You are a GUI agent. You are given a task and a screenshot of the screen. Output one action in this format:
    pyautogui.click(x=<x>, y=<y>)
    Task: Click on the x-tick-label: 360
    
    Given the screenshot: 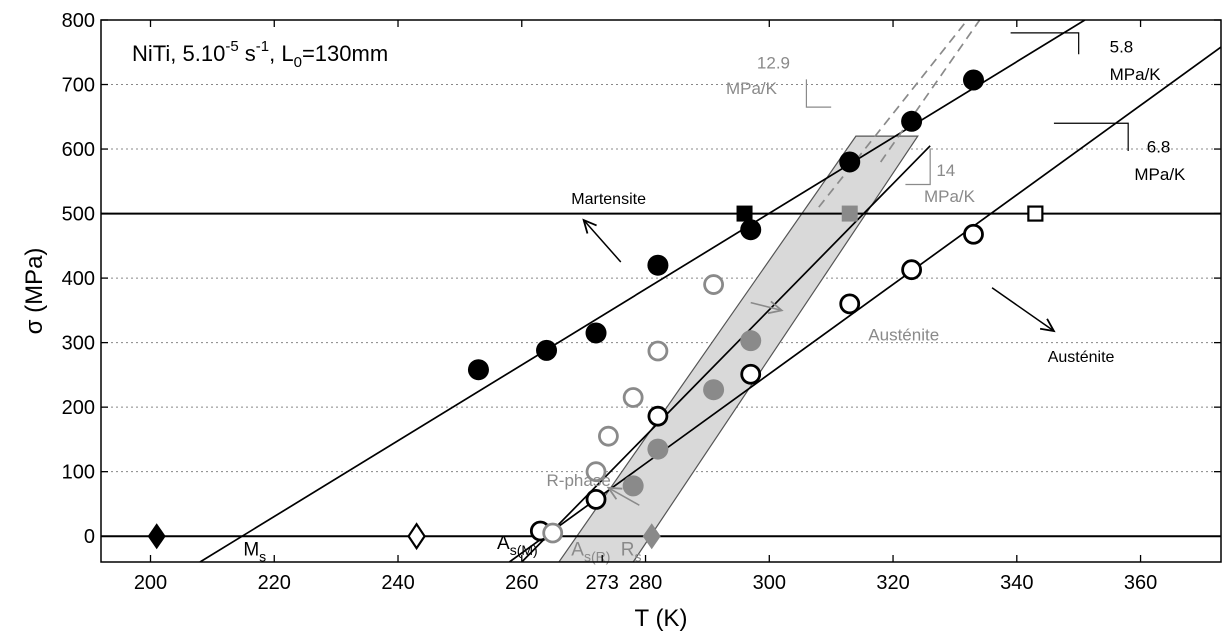 What is the action you would take?
    pyautogui.click(x=1140, y=583)
    